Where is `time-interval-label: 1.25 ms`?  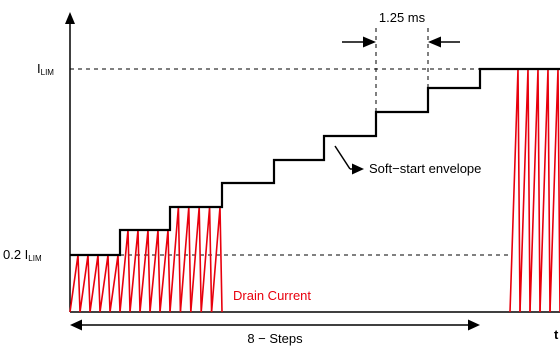 time-interval-label: 1.25 ms is located at coordinates (402, 17).